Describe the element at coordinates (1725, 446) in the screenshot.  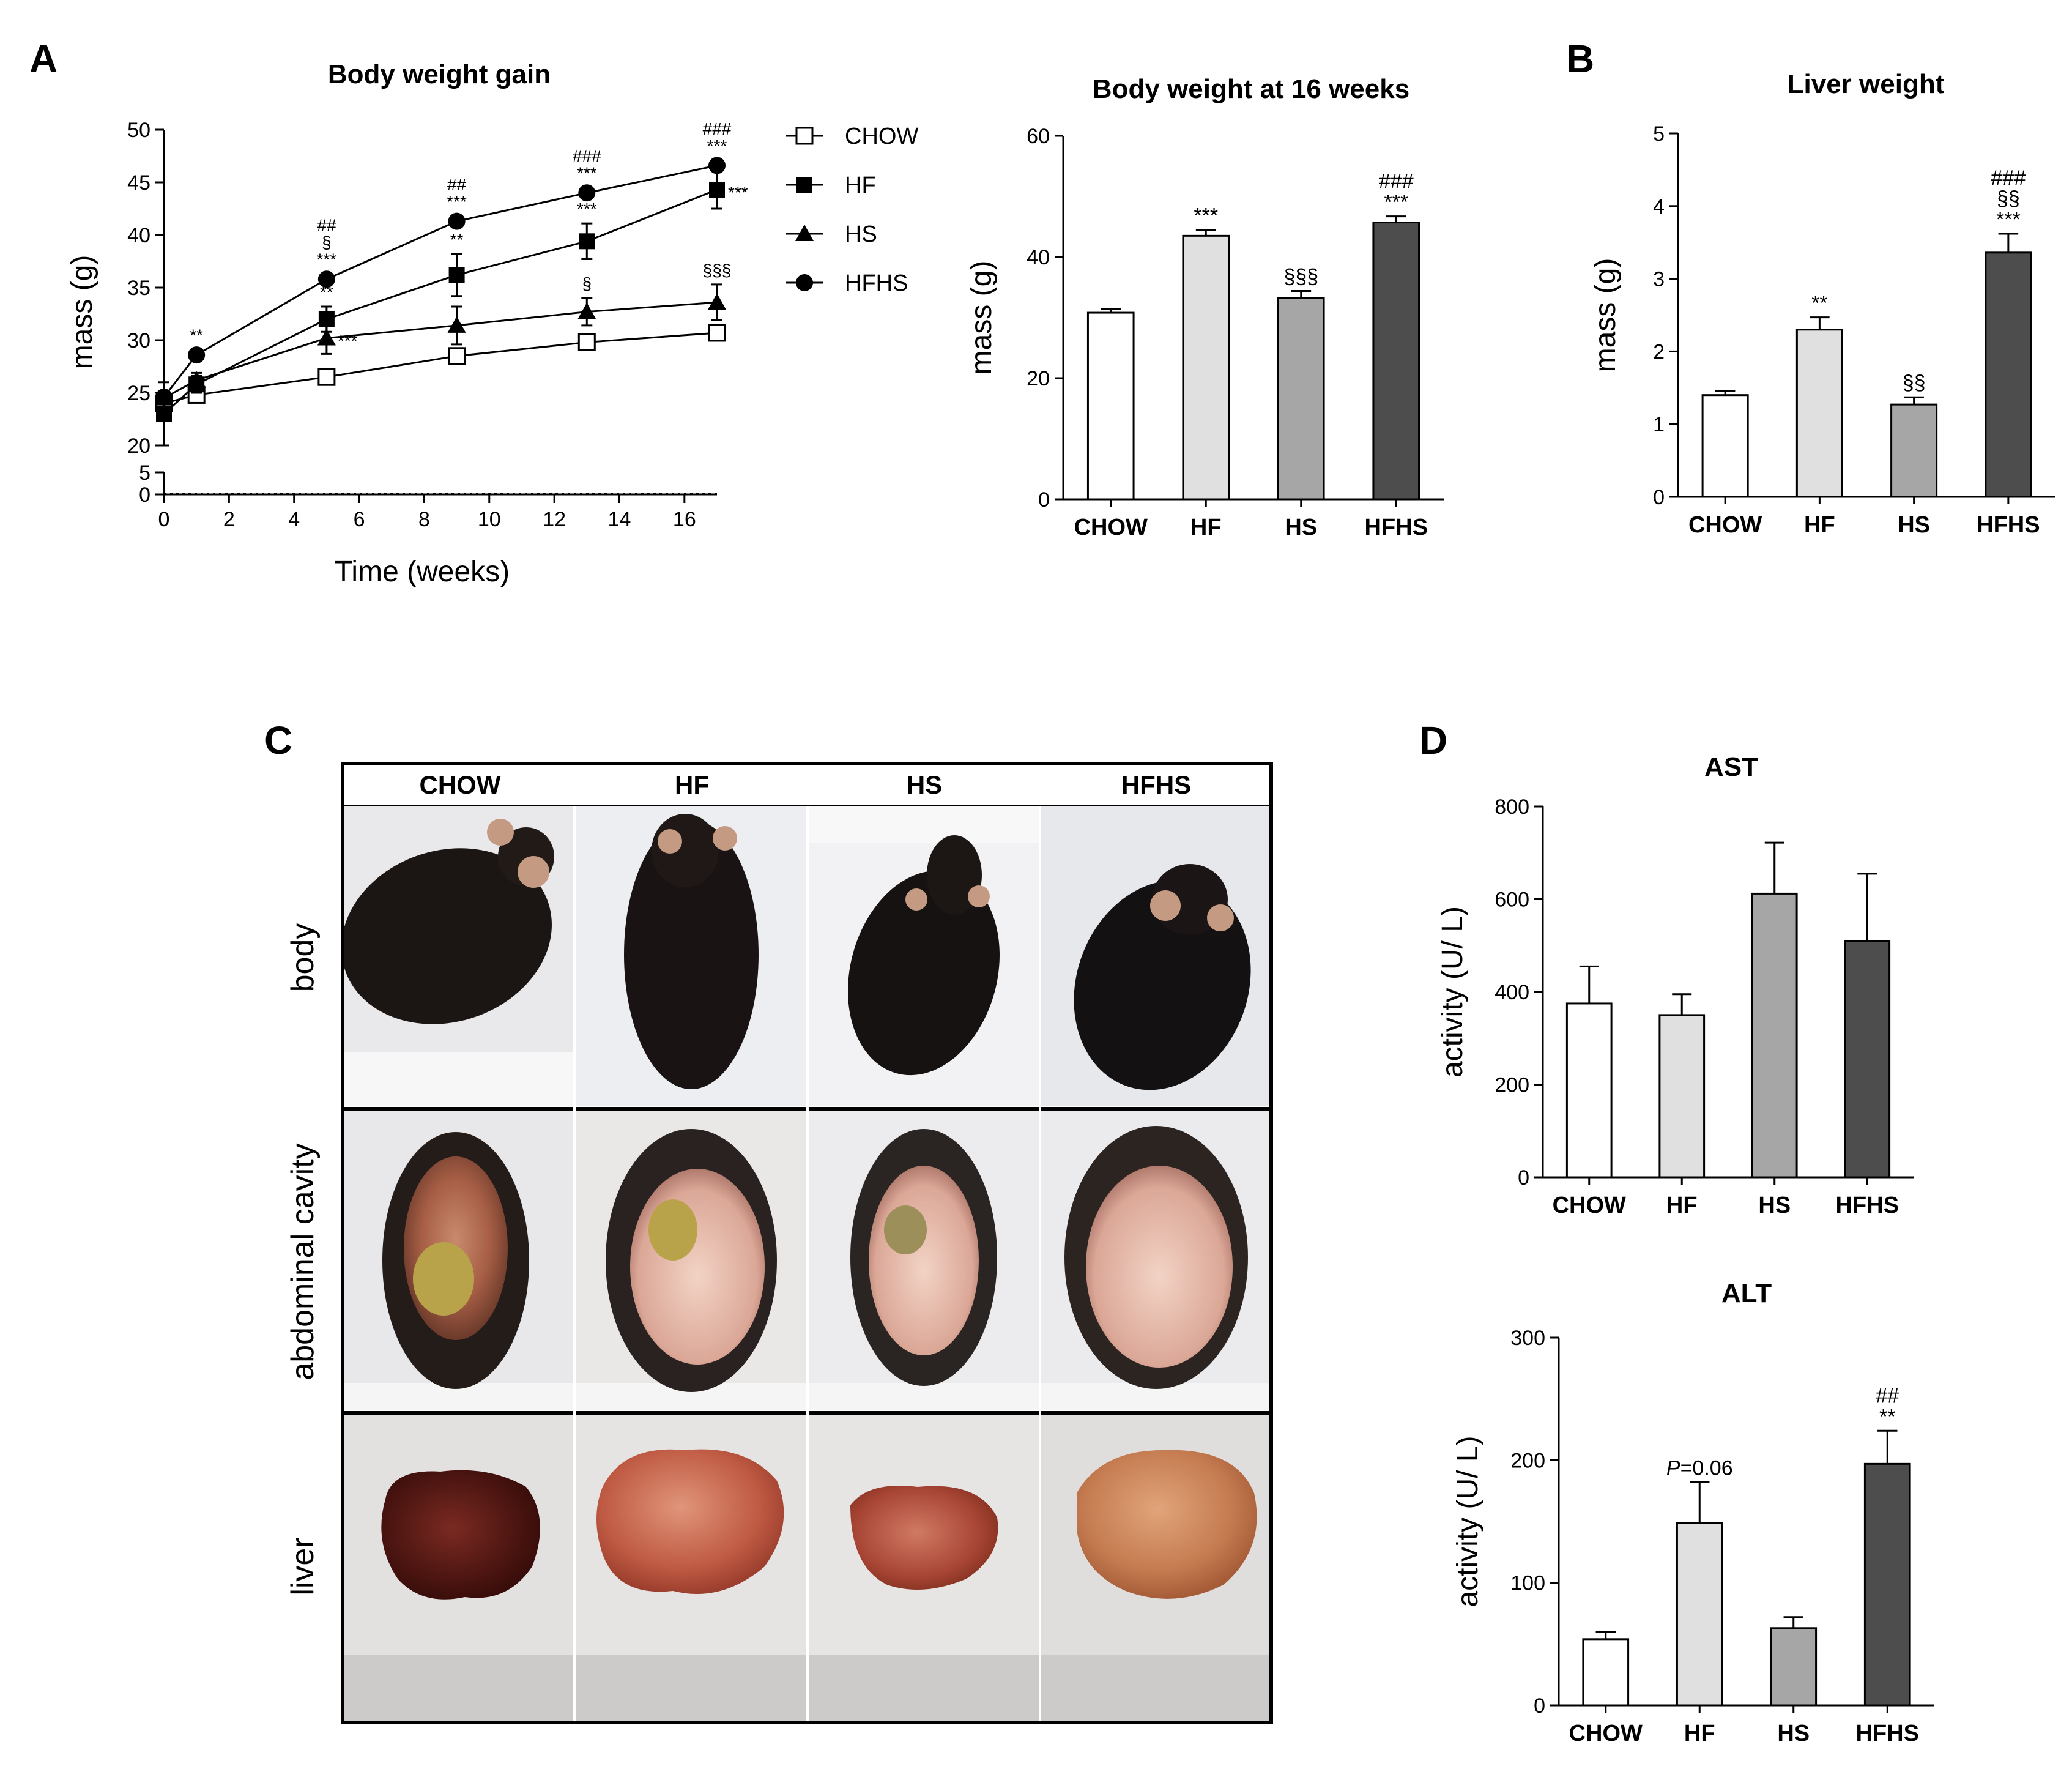
I see `liver-weight-bar-chow` at that location.